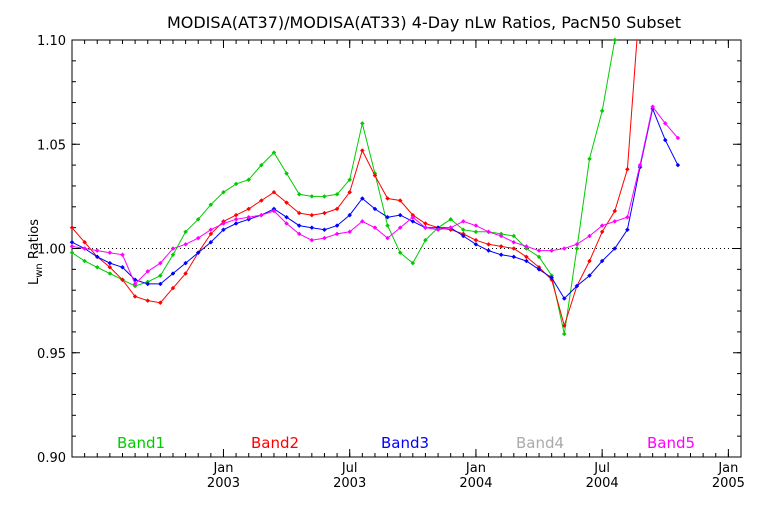 The width and height of the screenshot is (768, 512). Describe the element at coordinates (602, 483) in the screenshot. I see `x-tick-year: 2004` at that location.